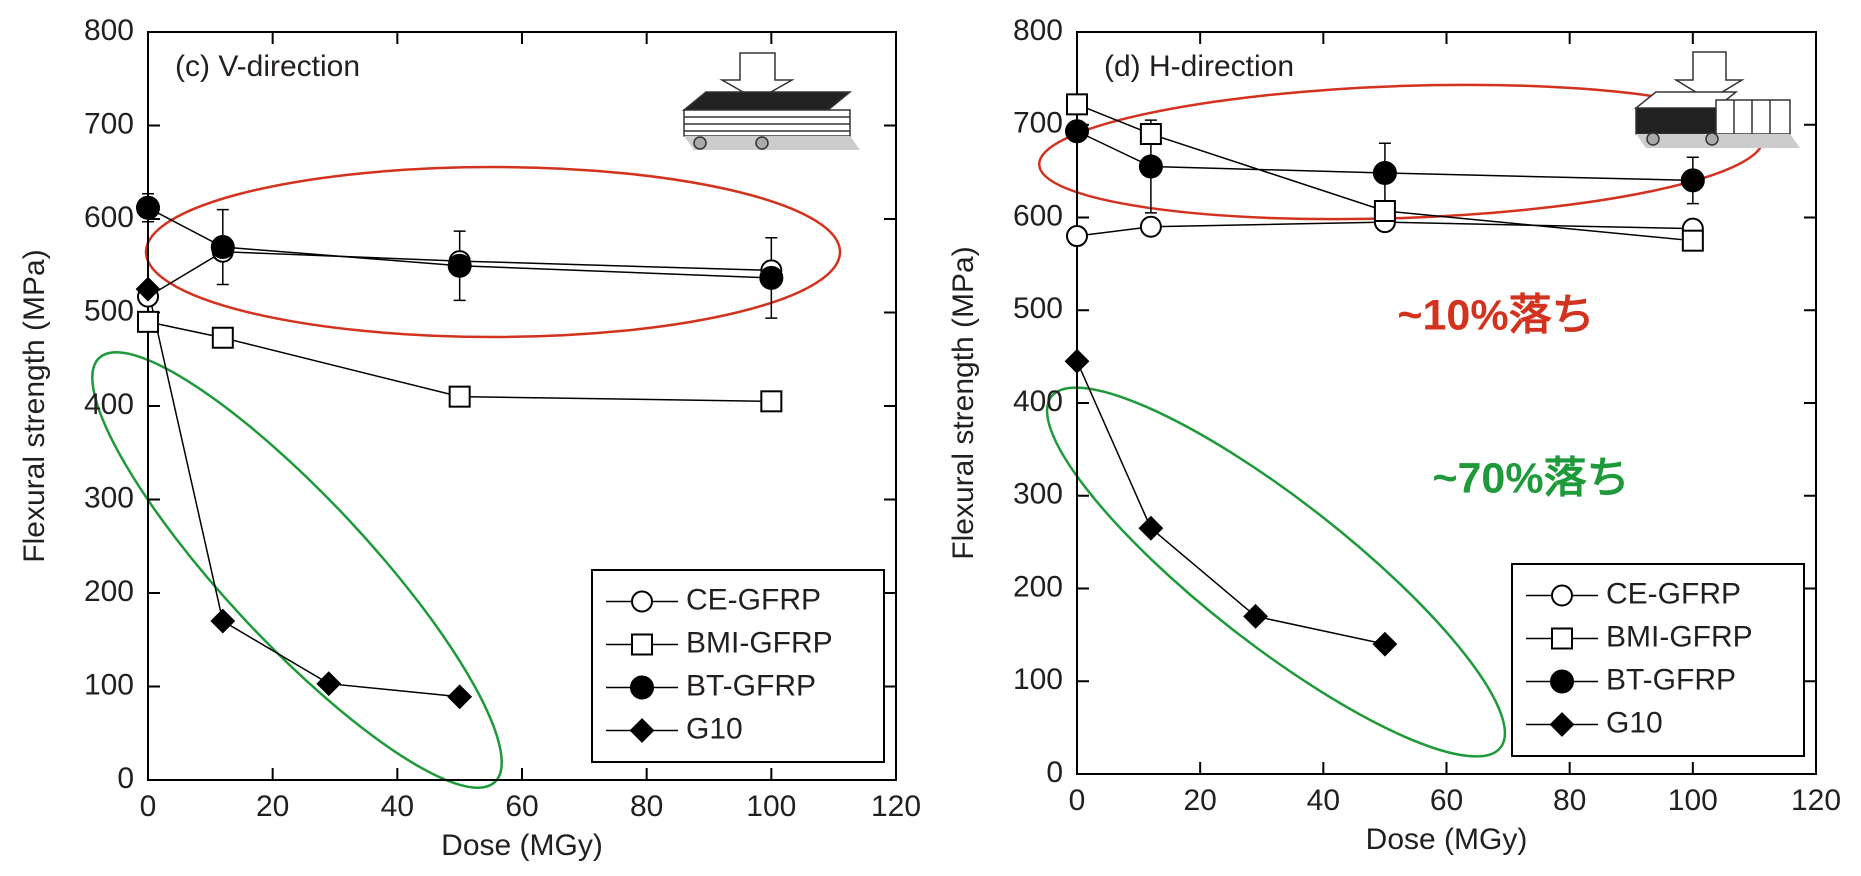 The height and width of the screenshot is (876, 1861). Describe the element at coordinates (1199, 66) in the screenshot. I see `panel-title: (d) H-direction` at that location.